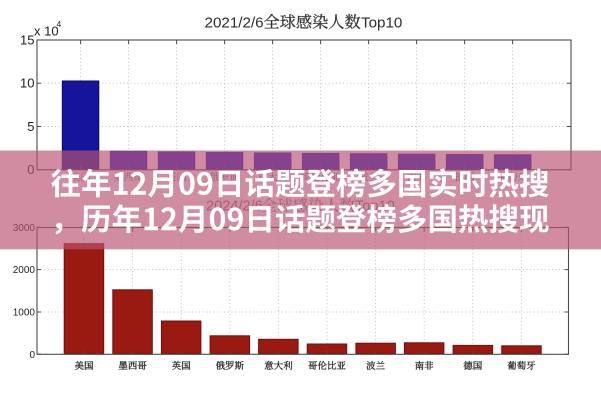  Describe the element at coordinates (27, 83) in the screenshot. I see `svg-text: 10` at that location.